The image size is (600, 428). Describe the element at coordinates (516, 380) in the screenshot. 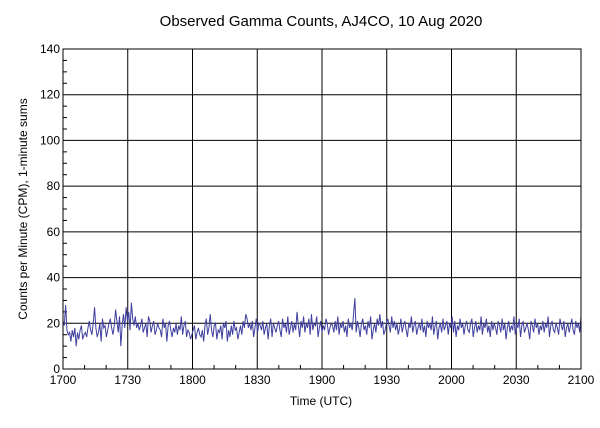

I see `x-tick-label-2030: 2030` at that location.